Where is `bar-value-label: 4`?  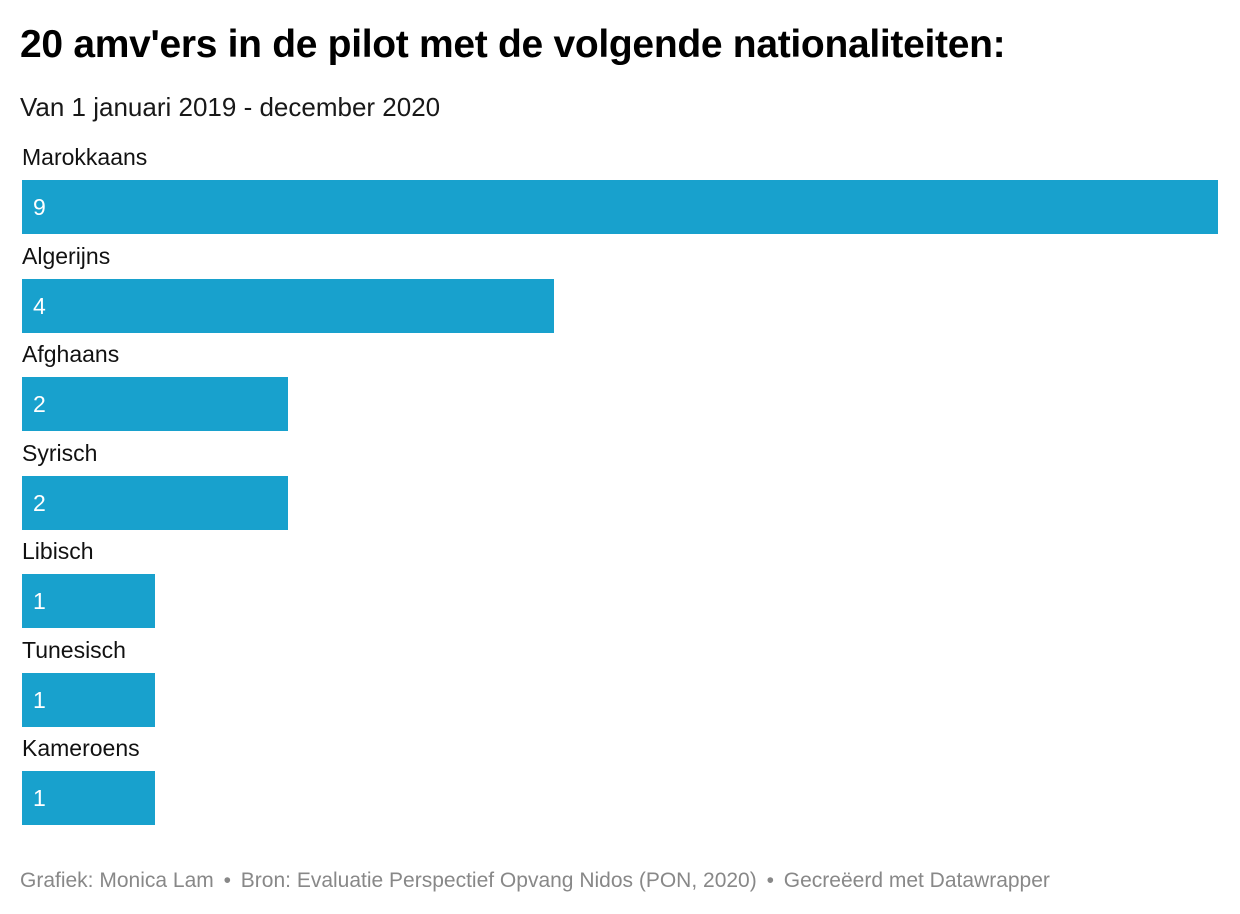 bar-value-label: 4 is located at coordinates (39, 306).